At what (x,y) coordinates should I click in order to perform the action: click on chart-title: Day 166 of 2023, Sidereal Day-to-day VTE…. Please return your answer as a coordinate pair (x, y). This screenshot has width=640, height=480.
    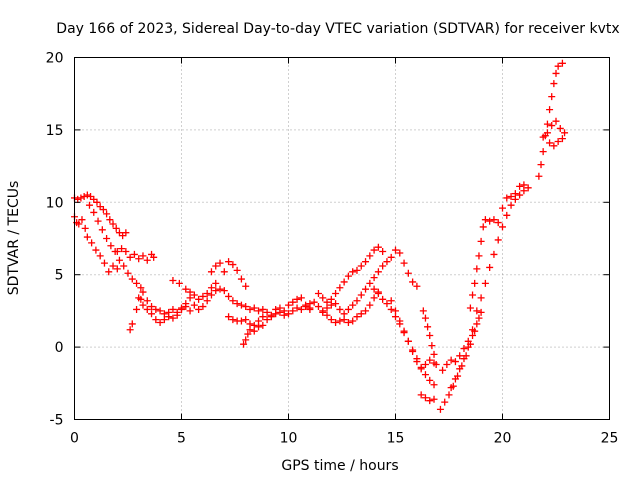
    Looking at the image, I should click on (337, 29).